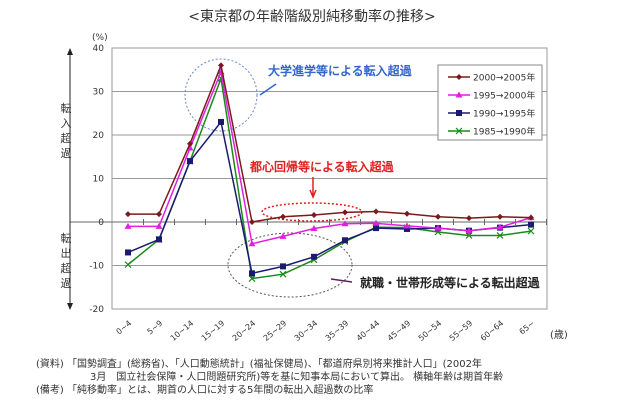 The image size is (624, 404). I want to click on x-tick-label: 0~4, so click(124, 328).